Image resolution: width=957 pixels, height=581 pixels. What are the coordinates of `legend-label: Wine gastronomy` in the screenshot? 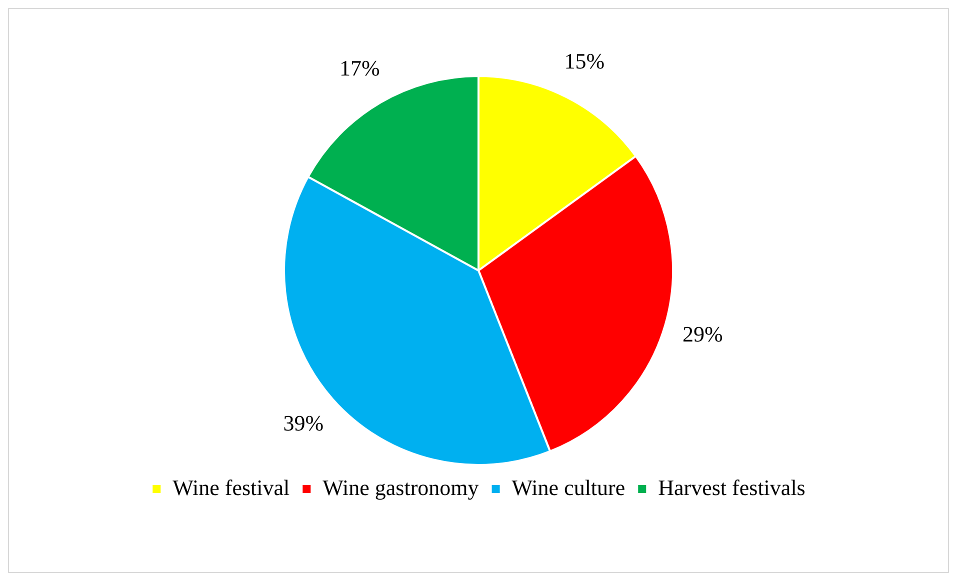 It's located at (400, 487).